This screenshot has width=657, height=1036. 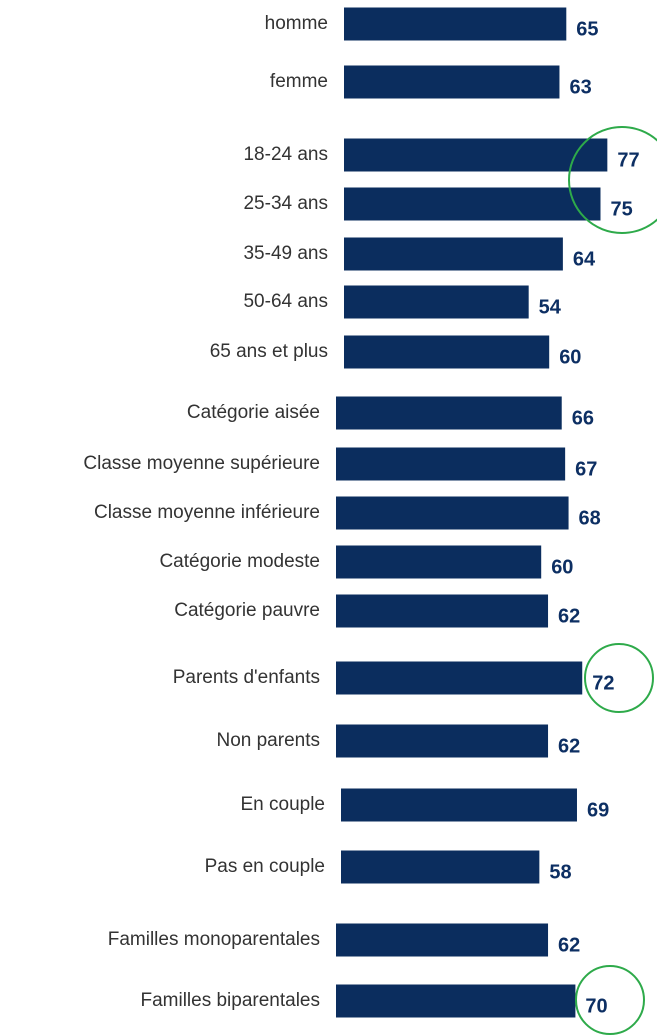 What do you see at coordinates (598, 810) in the screenshot?
I see `value-label: 69` at bounding box center [598, 810].